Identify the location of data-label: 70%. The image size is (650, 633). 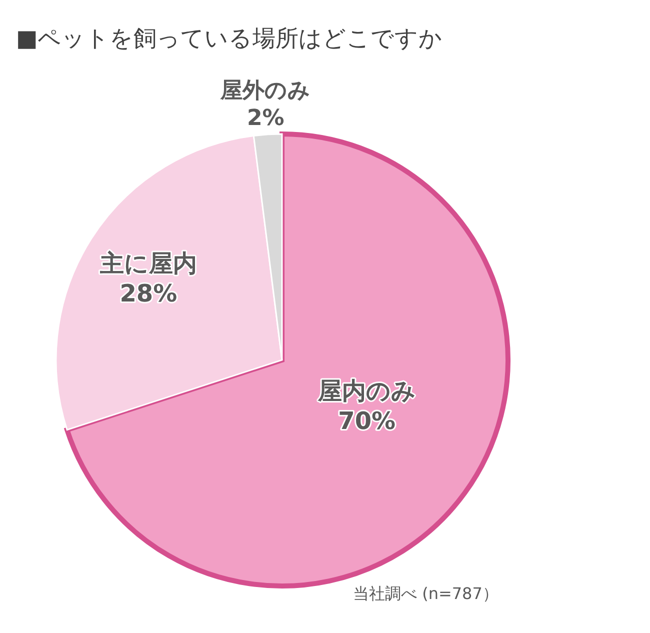
(367, 420).